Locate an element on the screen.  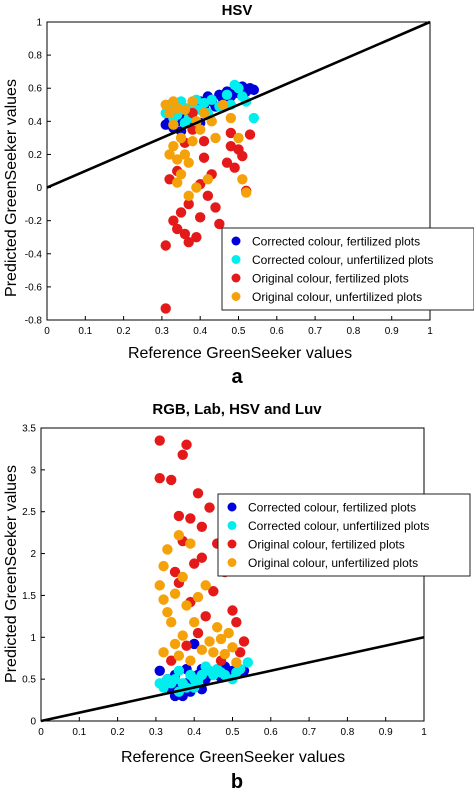
x-tick-label-a-4: 0.4 is located at coordinates (200, 331).